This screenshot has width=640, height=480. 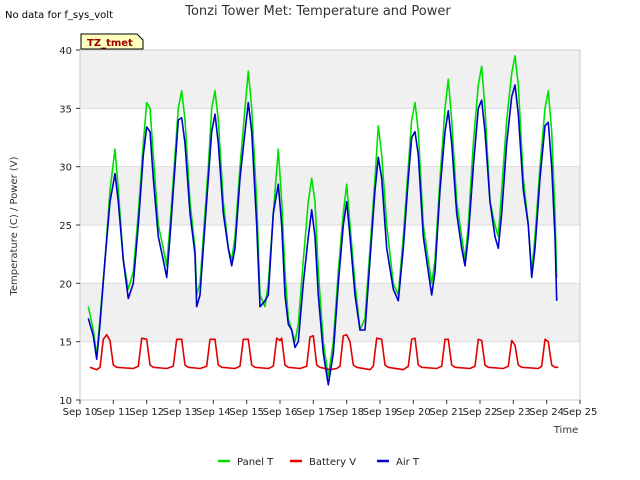 What do you see at coordinates (580, 412) in the screenshot?
I see `x-tick-label: Sep 25` at bounding box center [580, 412].